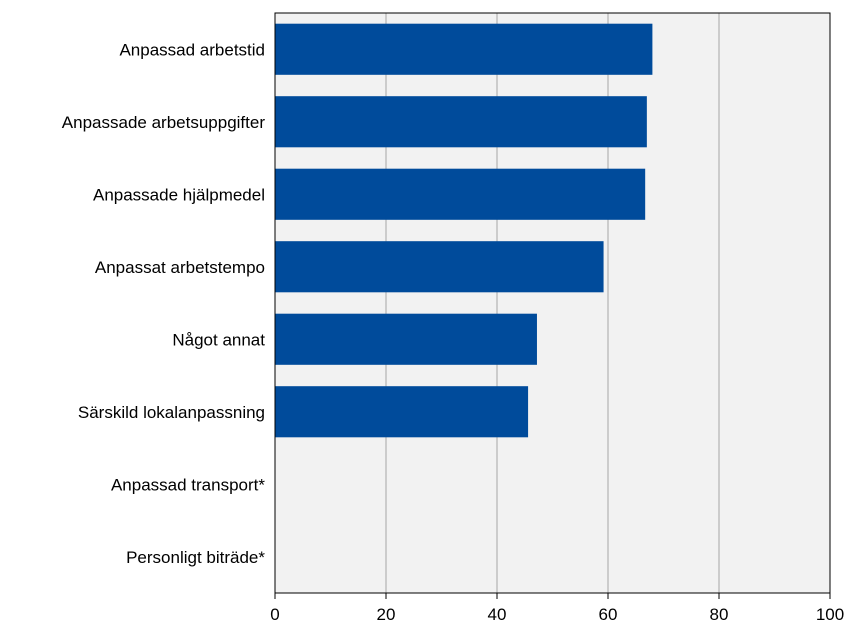 This screenshot has width=856, height=626. I want to click on category-label: Anpassat arbetstempo, so click(180, 267).